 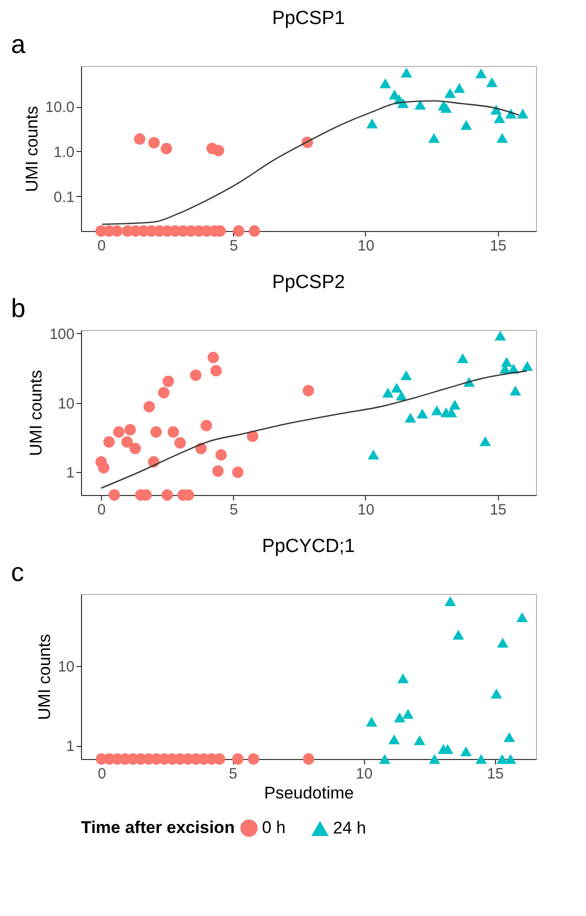 I want to click on y-tick-label: 100, so click(x=61, y=334).